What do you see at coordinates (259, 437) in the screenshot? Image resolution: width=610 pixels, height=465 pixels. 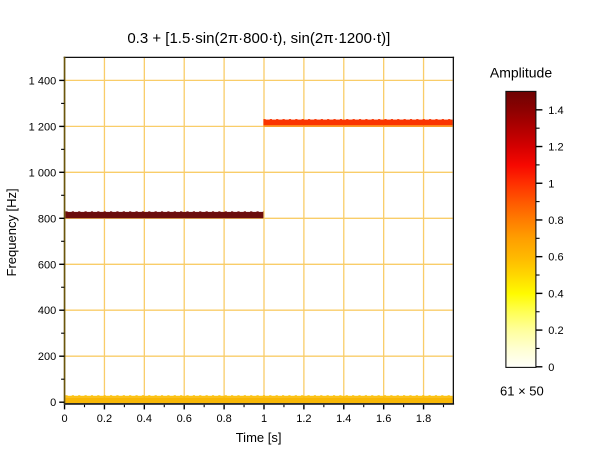 I see `svg-text: Time [s]` at bounding box center [259, 437].